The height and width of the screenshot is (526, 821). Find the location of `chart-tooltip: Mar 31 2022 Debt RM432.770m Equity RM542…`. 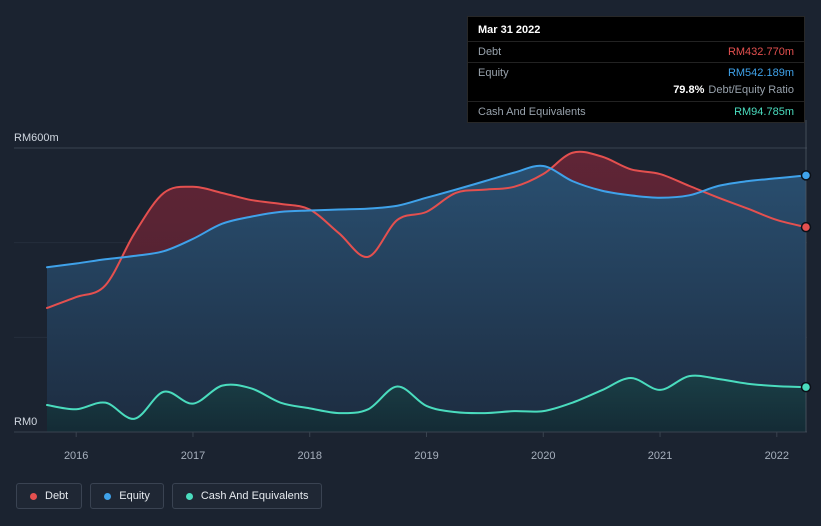

chart-tooltip: Mar 31 2022 Debt RM432.770m Equity RM542… is located at coordinates (636, 69).